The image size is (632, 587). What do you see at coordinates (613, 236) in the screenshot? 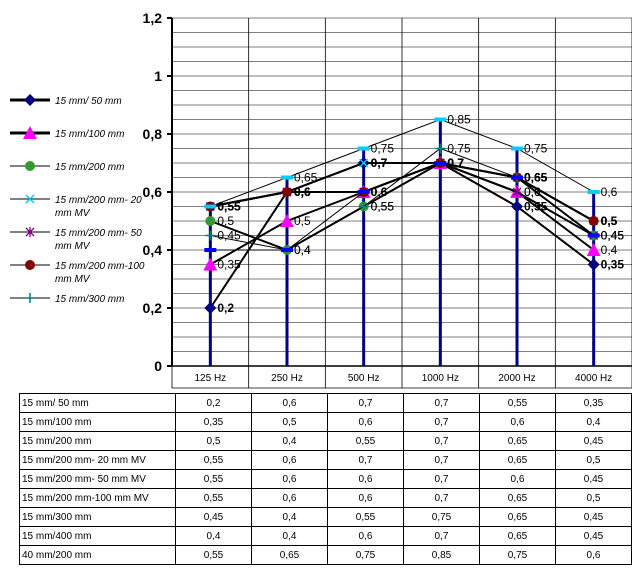
I see `data-label: 0,45` at bounding box center [613, 236].